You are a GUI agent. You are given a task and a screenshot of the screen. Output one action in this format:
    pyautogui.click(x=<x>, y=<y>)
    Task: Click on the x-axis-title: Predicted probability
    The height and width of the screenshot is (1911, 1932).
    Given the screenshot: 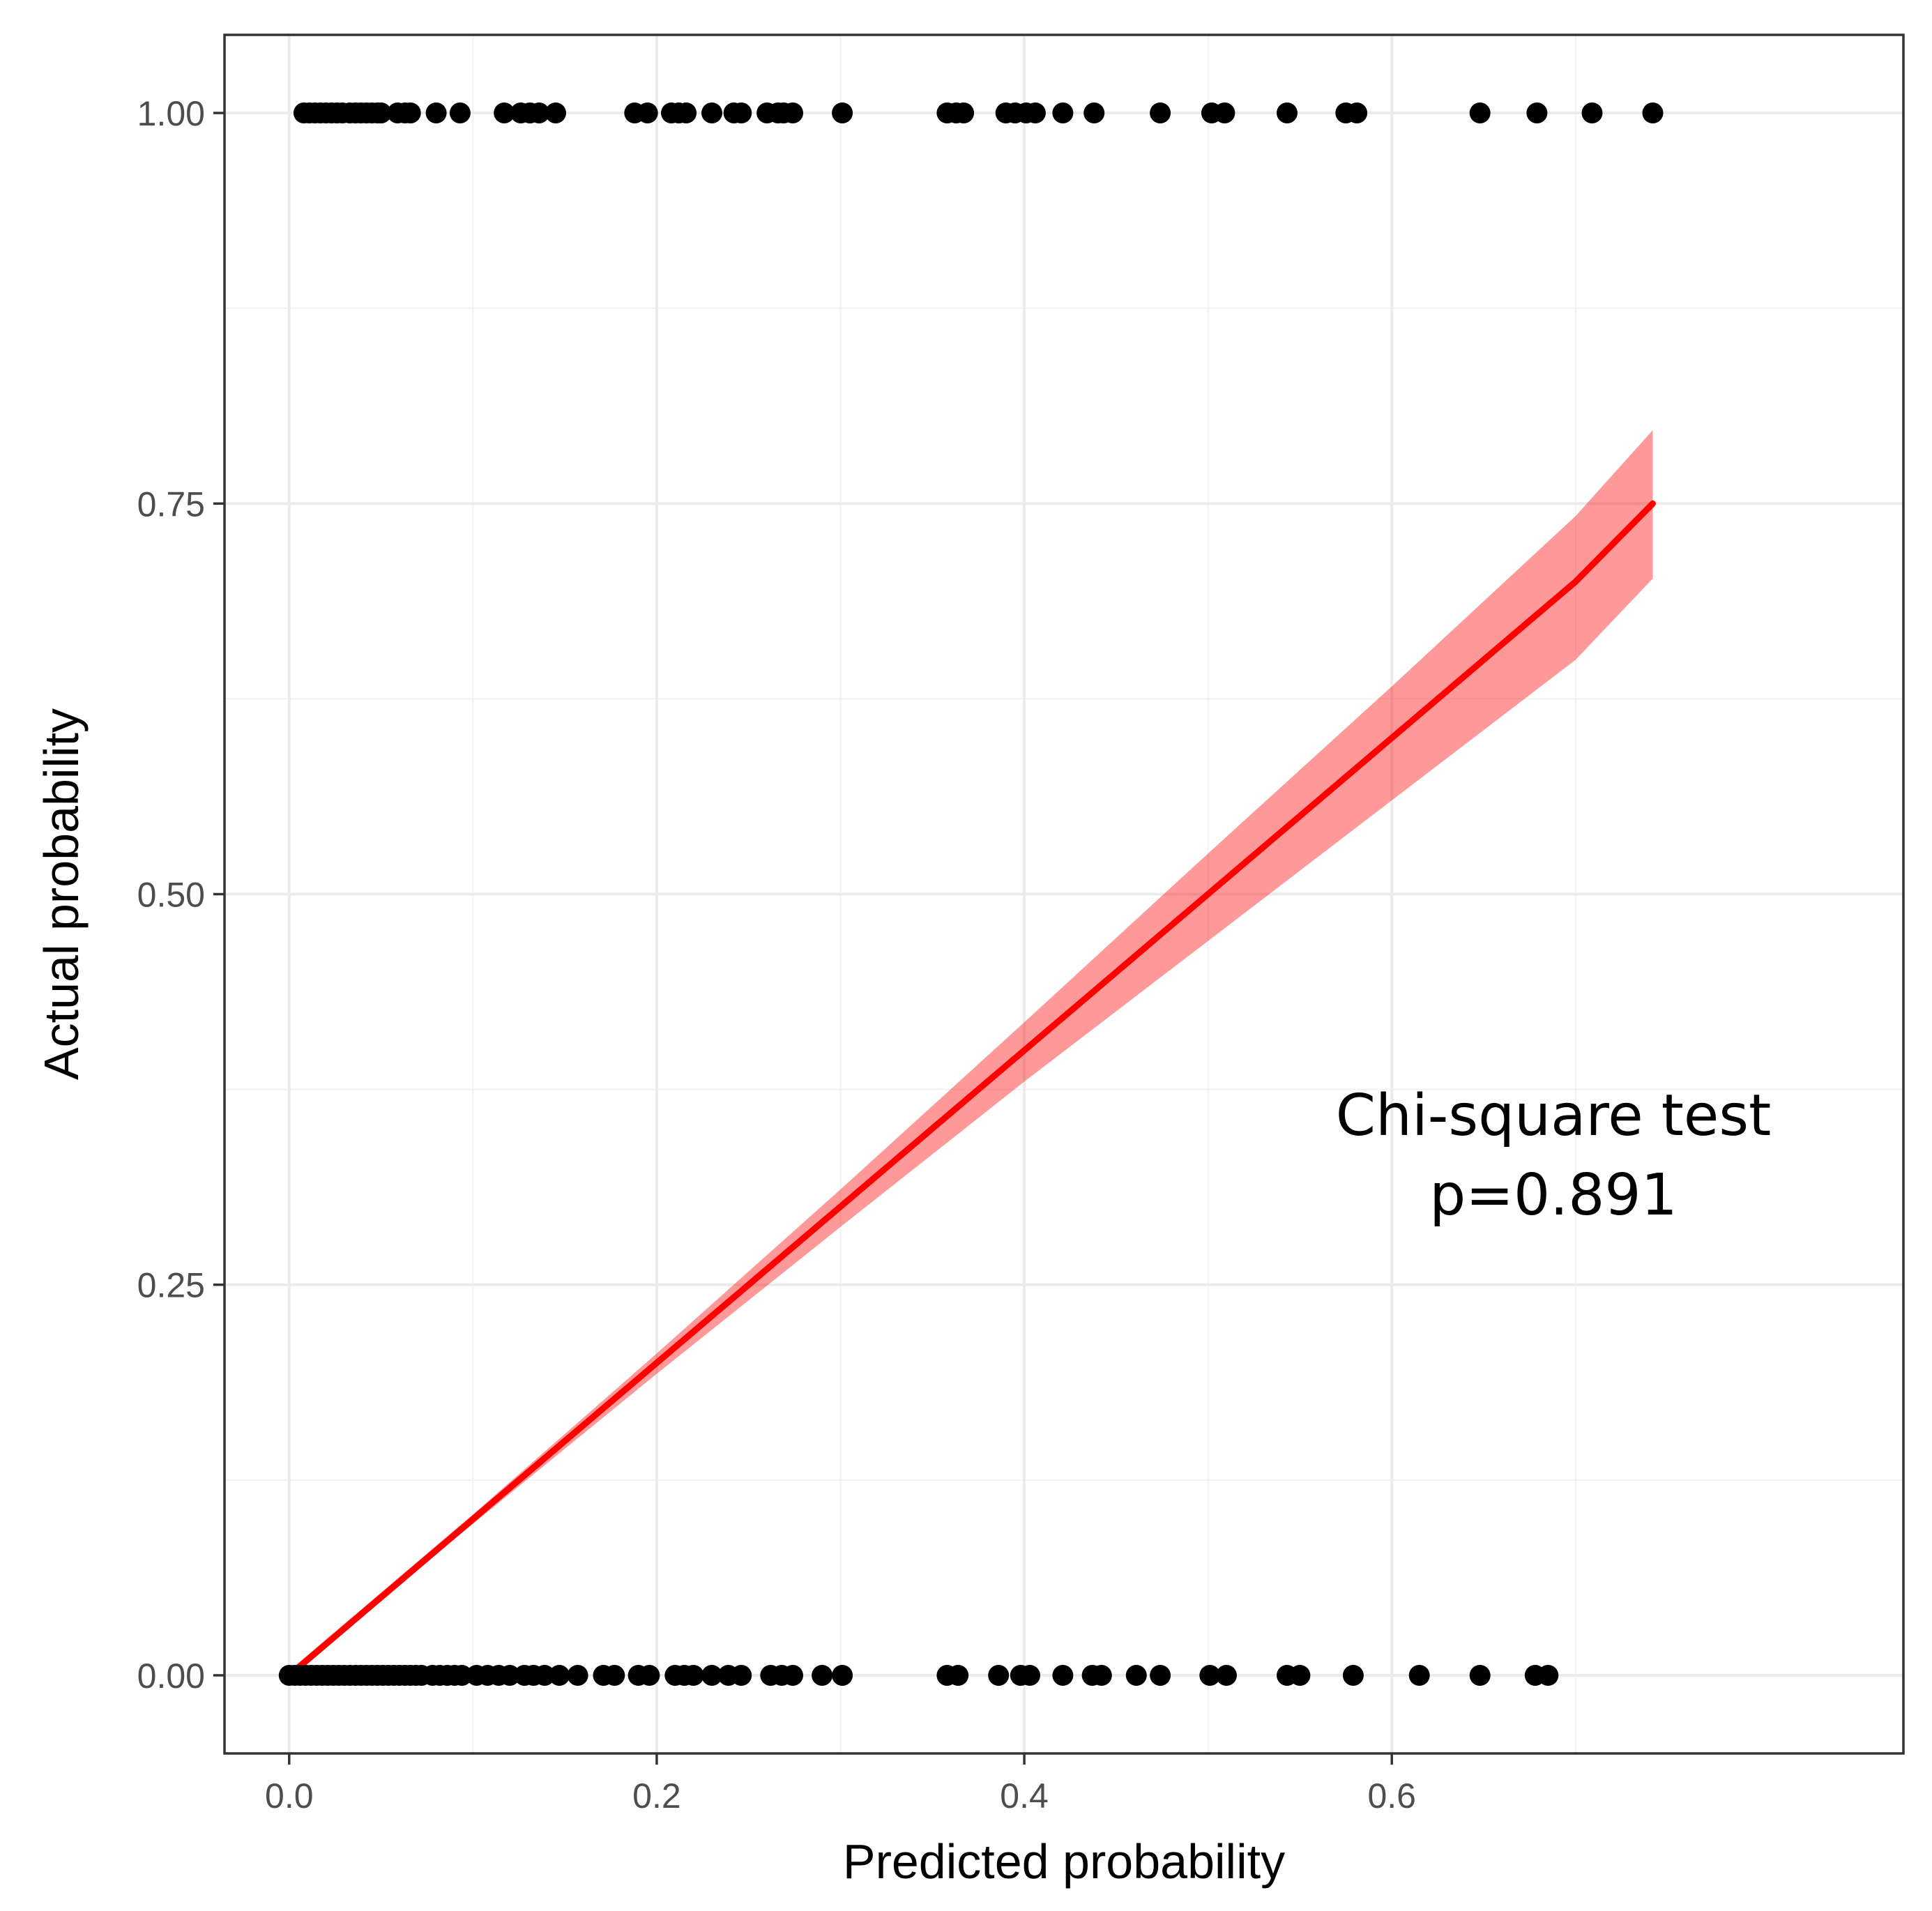 What is the action you would take?
    pyautogui.click(x=1064, y=1862)
    